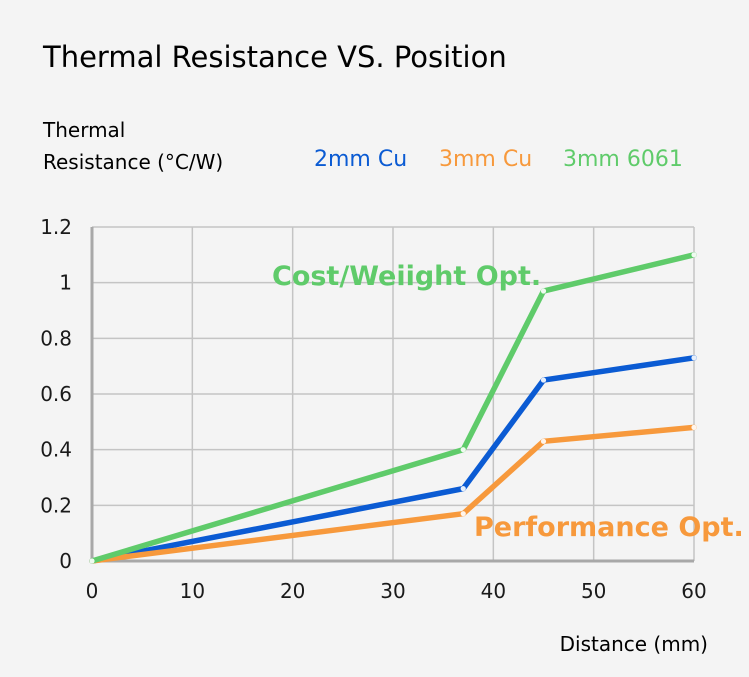 This screenshot has width=749, height=677. What do you see at coordinates (360, 159) in the screenshot?
I see `legend-2mm-cu: 2mm Cu` at bounding box center [360, 159].